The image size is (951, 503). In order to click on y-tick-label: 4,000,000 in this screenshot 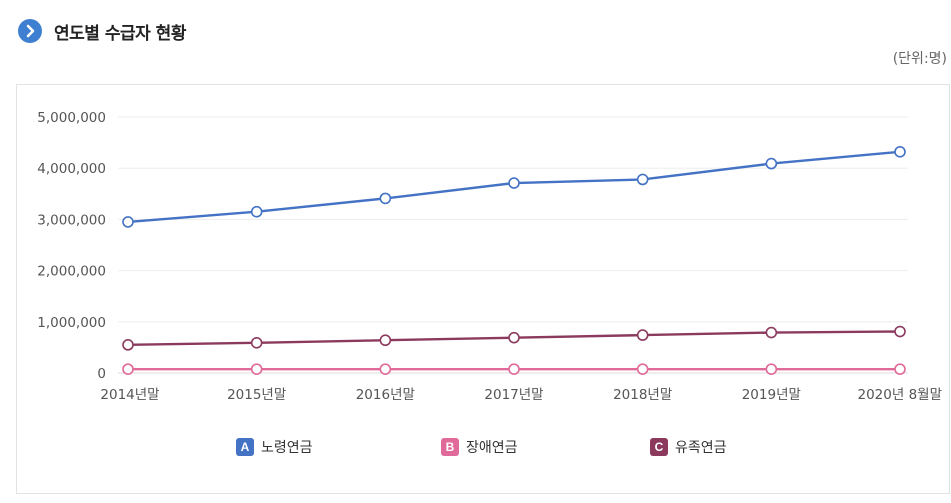, I will do `click(71, 169)`.